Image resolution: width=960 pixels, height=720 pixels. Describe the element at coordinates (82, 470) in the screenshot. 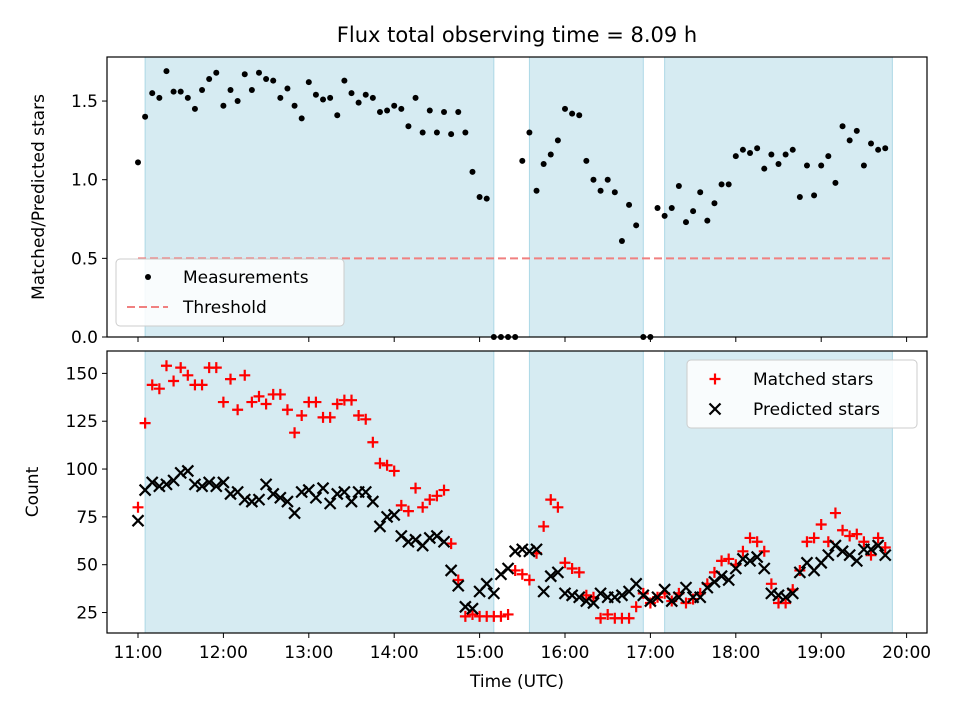

I see `y-tick-label: 100` at that location.